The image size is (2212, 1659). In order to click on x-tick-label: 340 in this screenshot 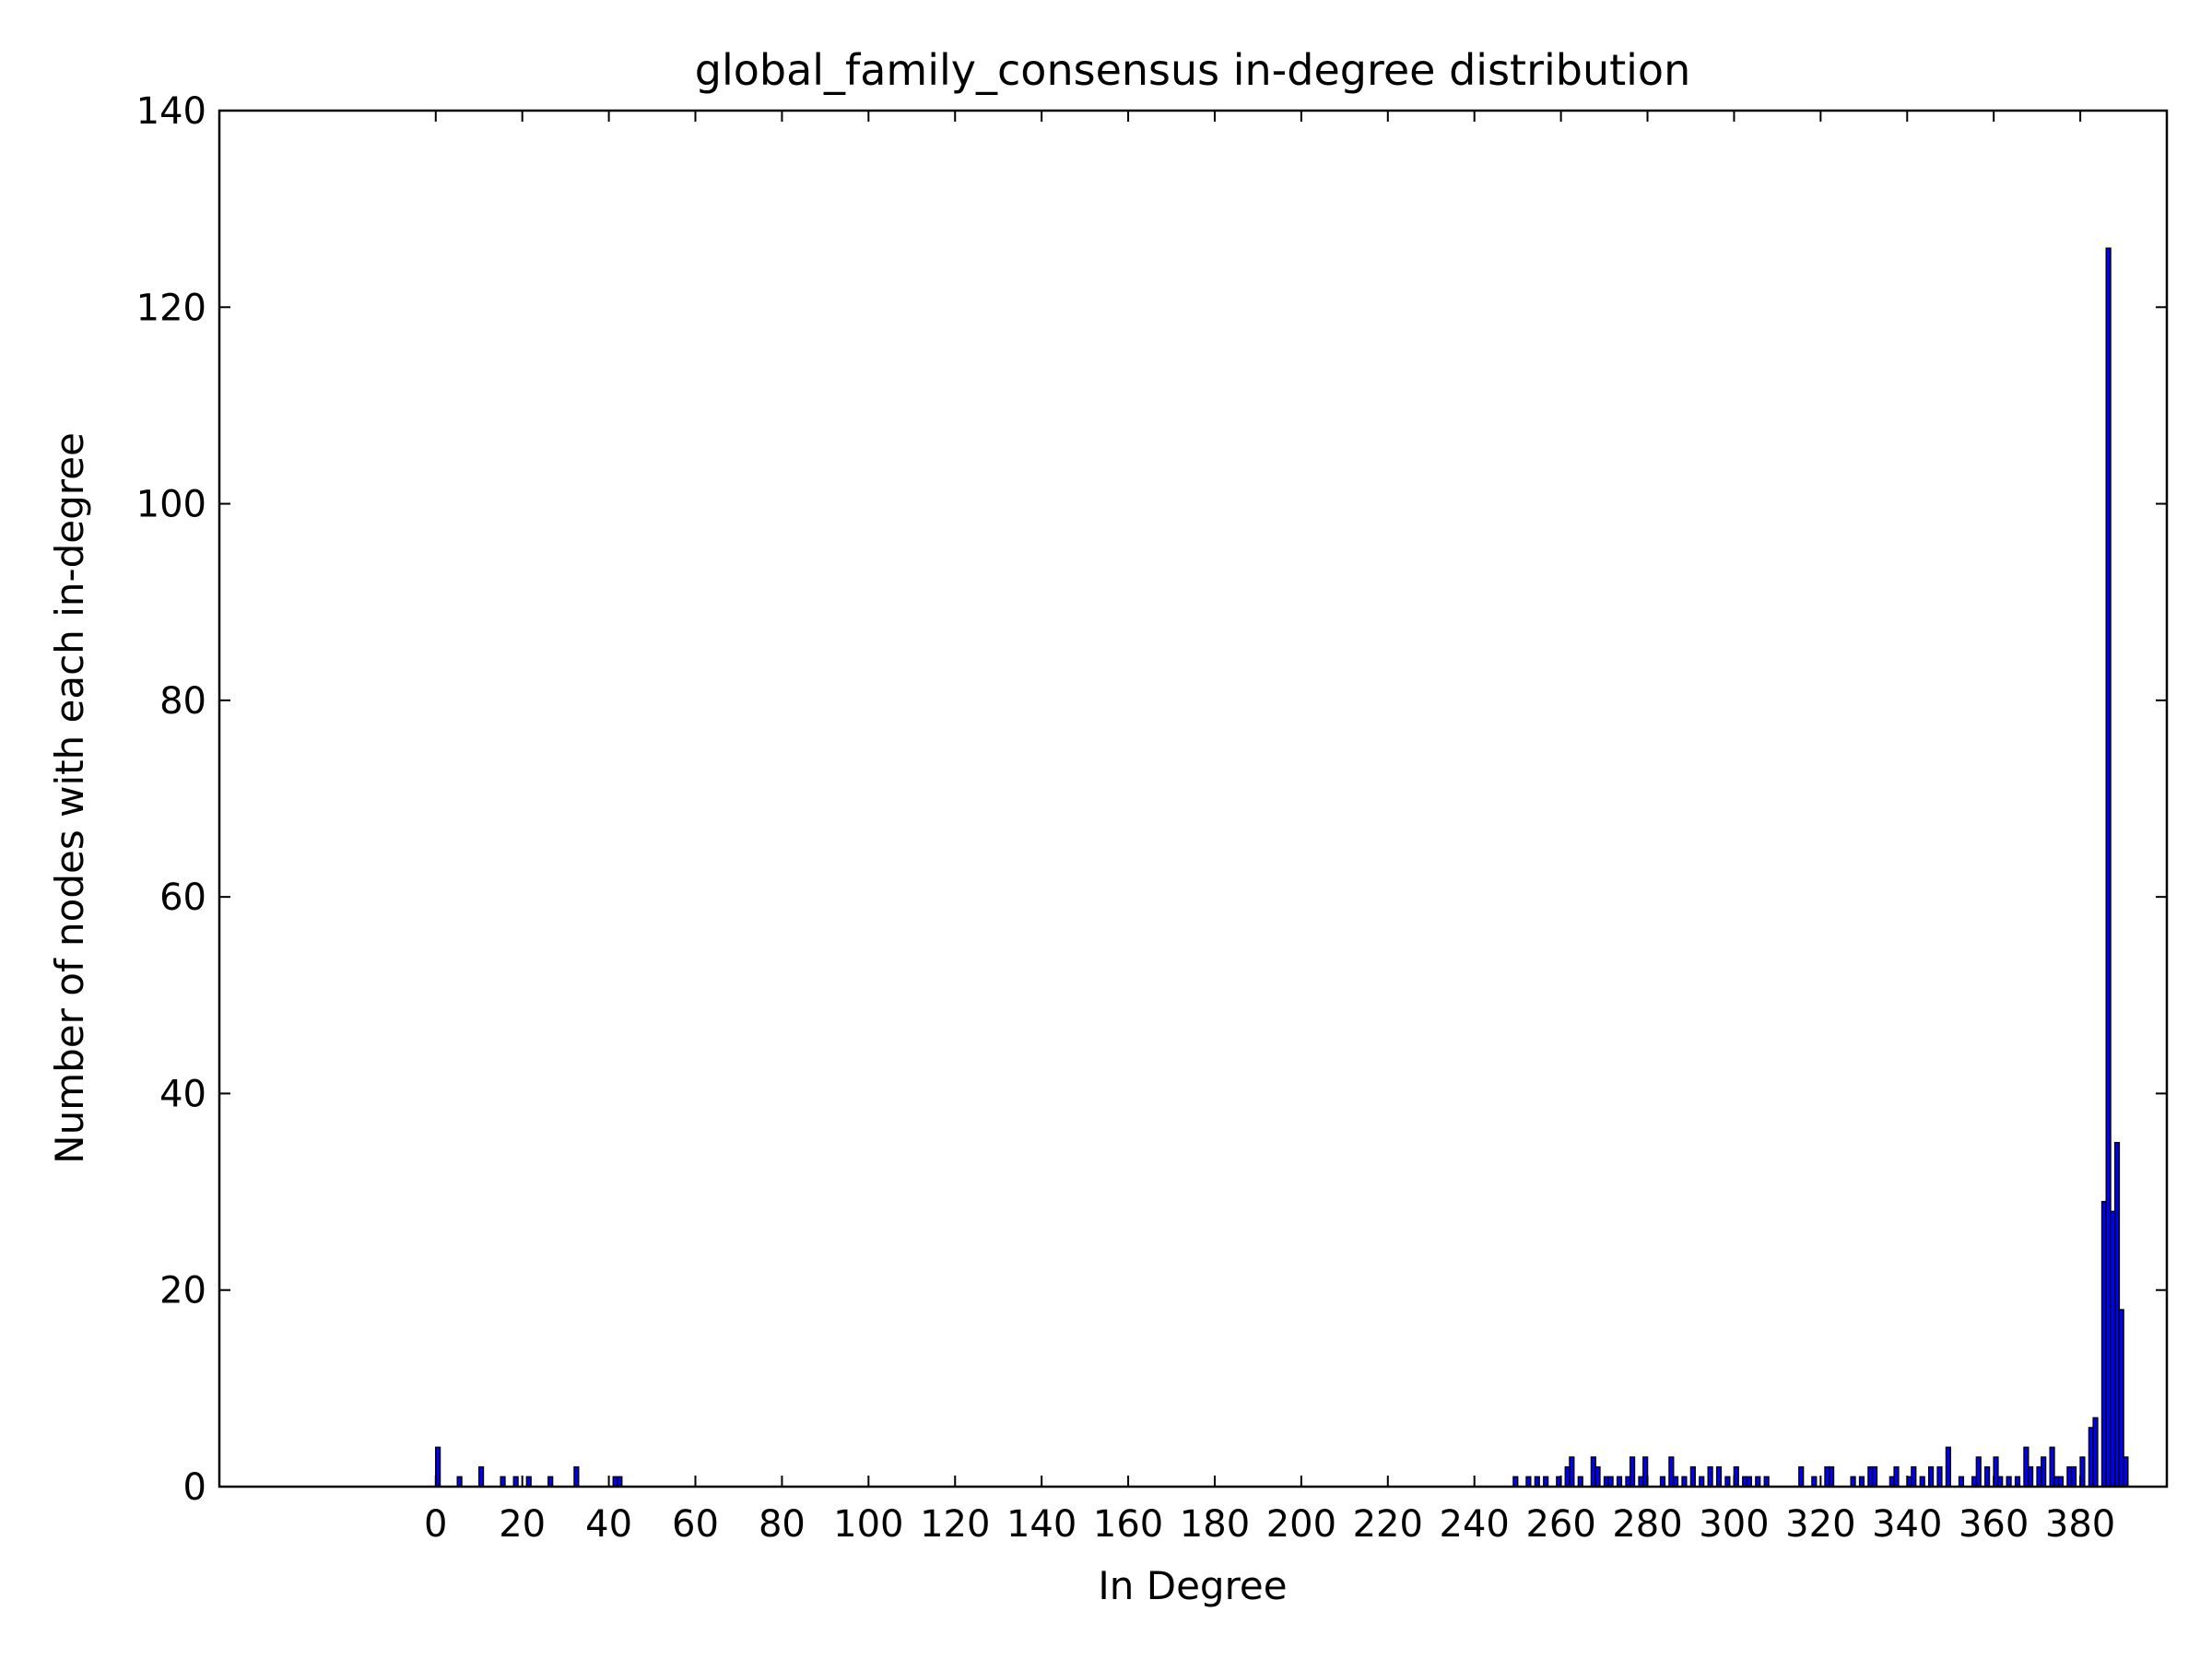, I will do `click(1907, 1524)`.